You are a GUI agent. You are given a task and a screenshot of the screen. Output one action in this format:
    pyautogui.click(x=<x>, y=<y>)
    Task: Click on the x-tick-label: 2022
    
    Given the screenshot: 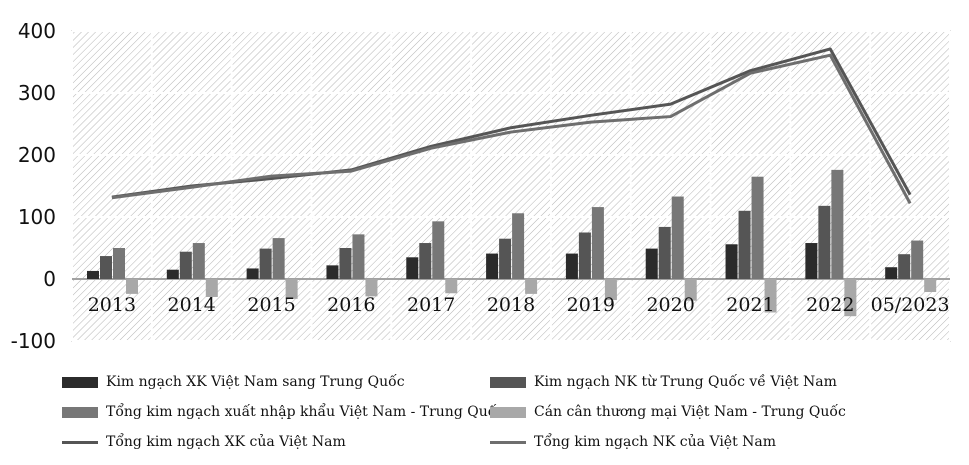 What is the action you would take?
    pyautogui.click(x=830, y=305)
    